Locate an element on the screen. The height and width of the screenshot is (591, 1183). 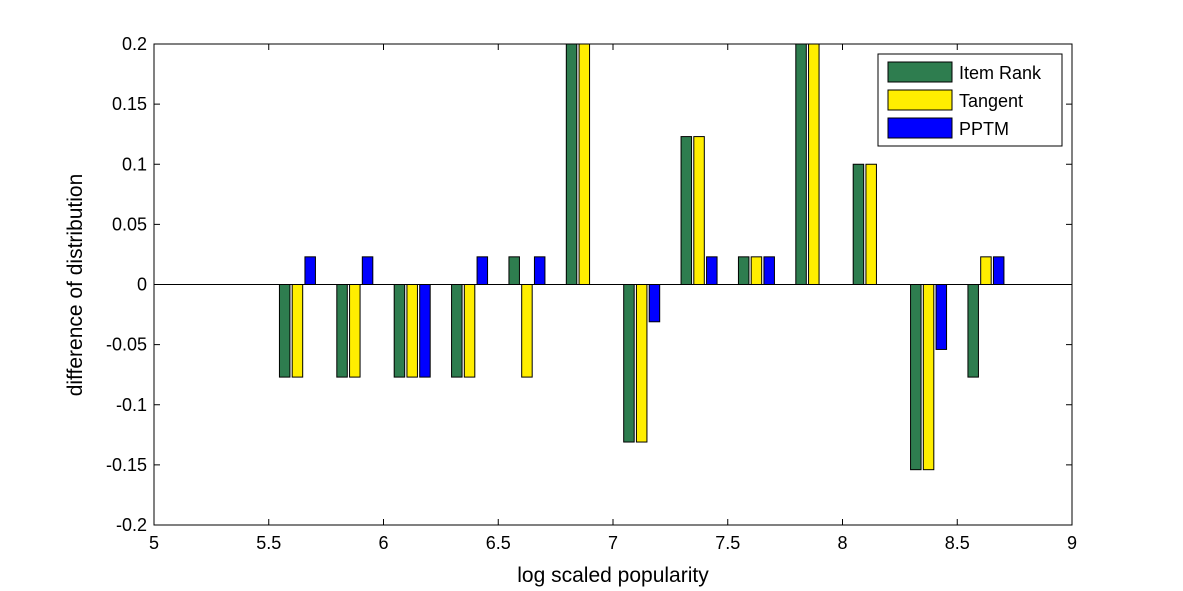
legend-label-1: Tangent is located at coordinates (991, 101).